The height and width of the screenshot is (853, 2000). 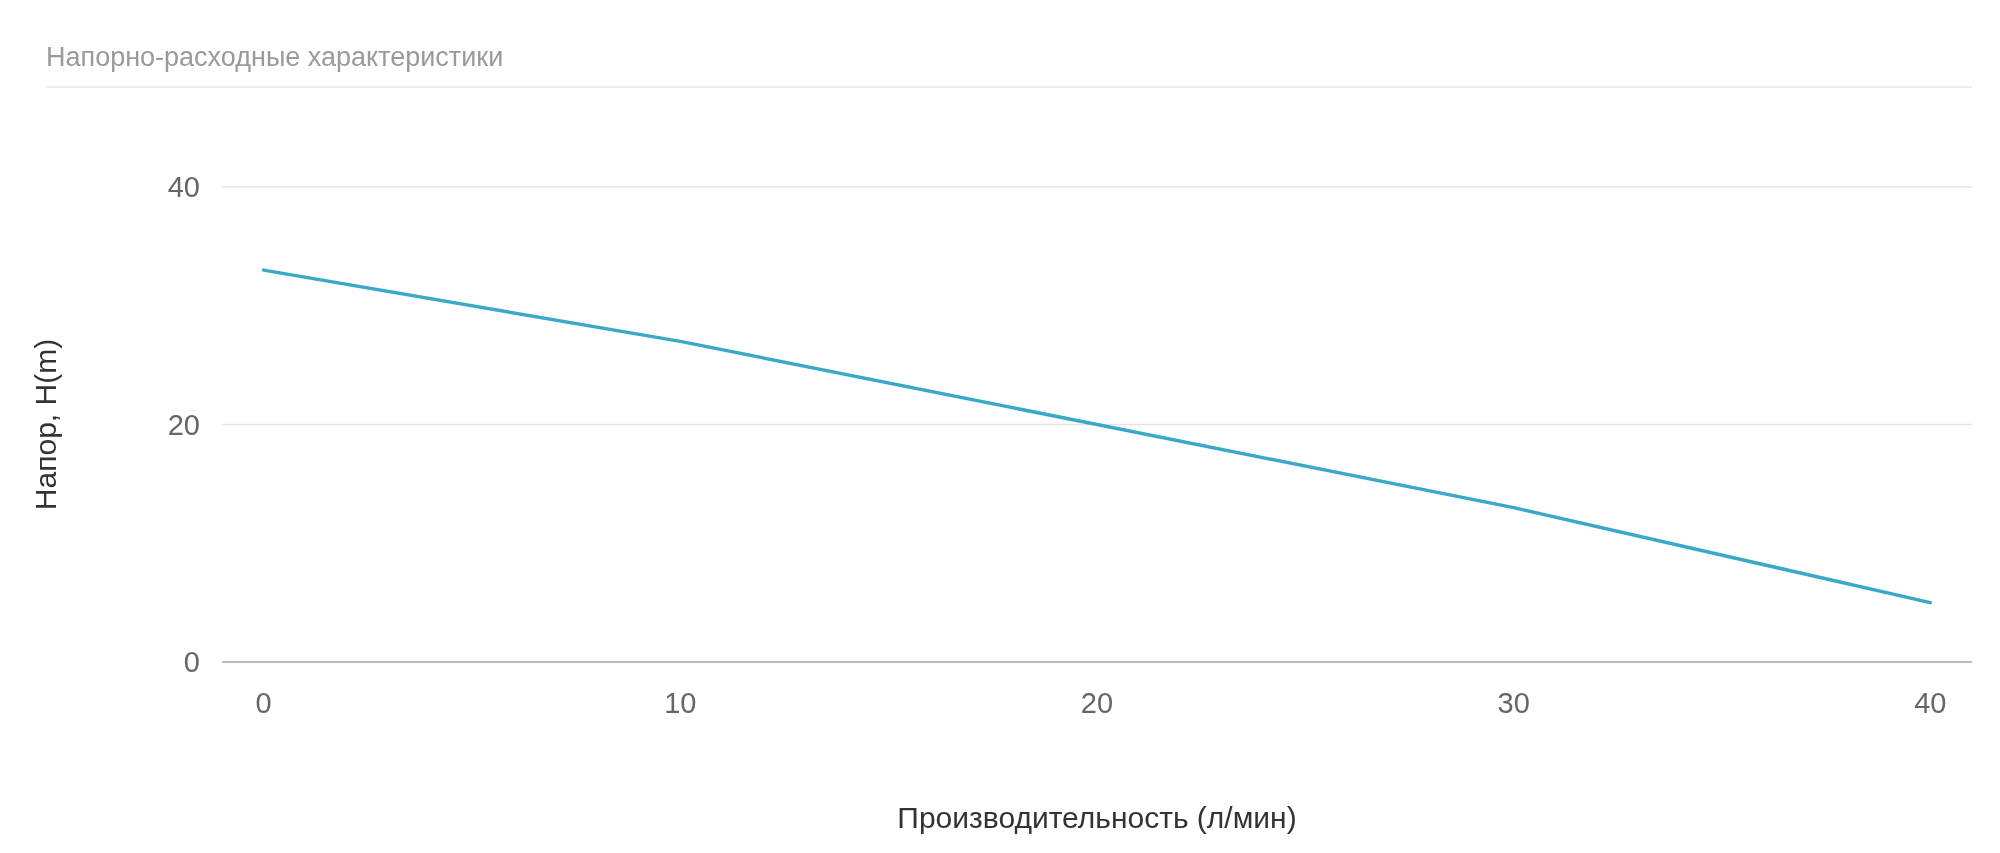 What do you see at coordinates (183, 187) in the screenshot?
I see `y-tick-label: 40` at bounding box center [183, 187].